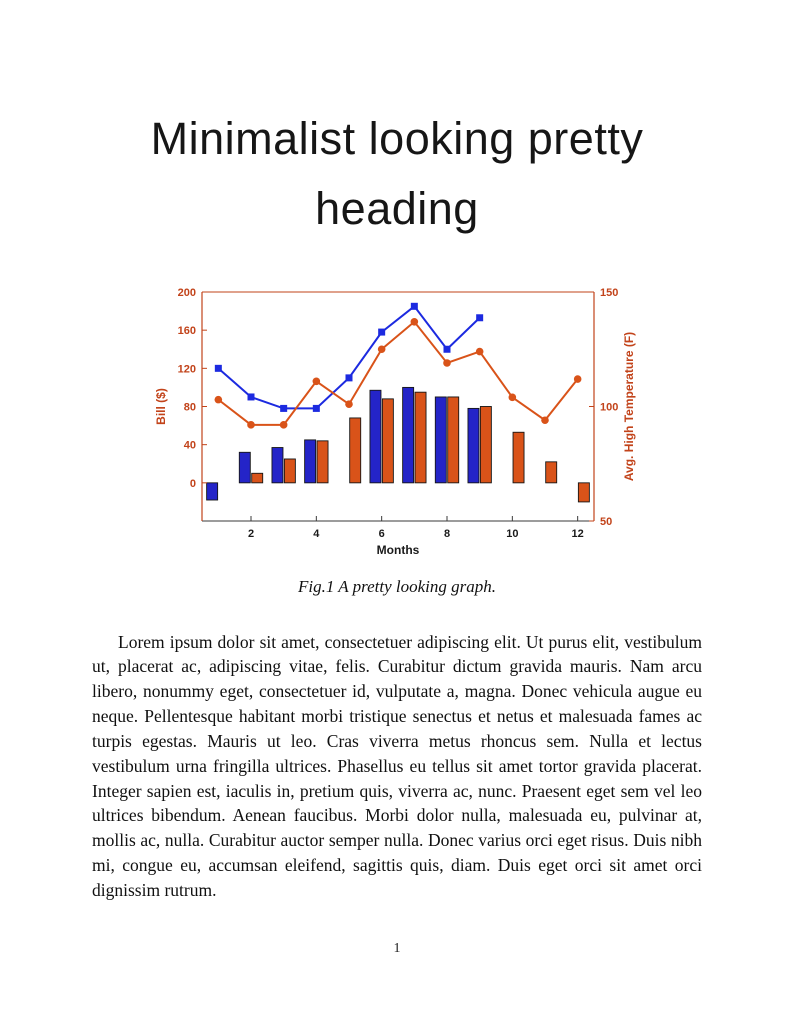  I want to click on svg-text: 10, so click(512, 534).